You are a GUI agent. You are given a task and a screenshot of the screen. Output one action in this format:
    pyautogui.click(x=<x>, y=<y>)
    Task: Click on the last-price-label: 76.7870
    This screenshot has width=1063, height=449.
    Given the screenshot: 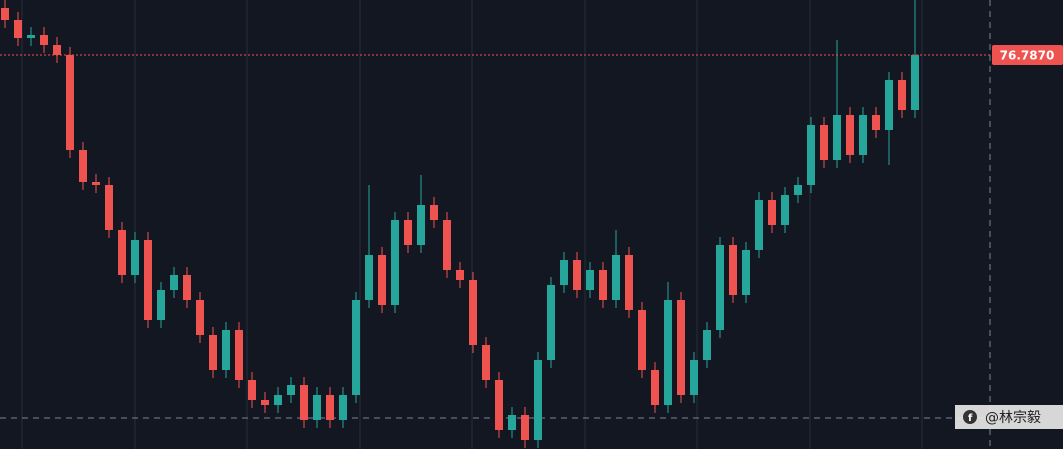 What is the action you would take?
    pyautogui.click(x=1027, y=56)
    